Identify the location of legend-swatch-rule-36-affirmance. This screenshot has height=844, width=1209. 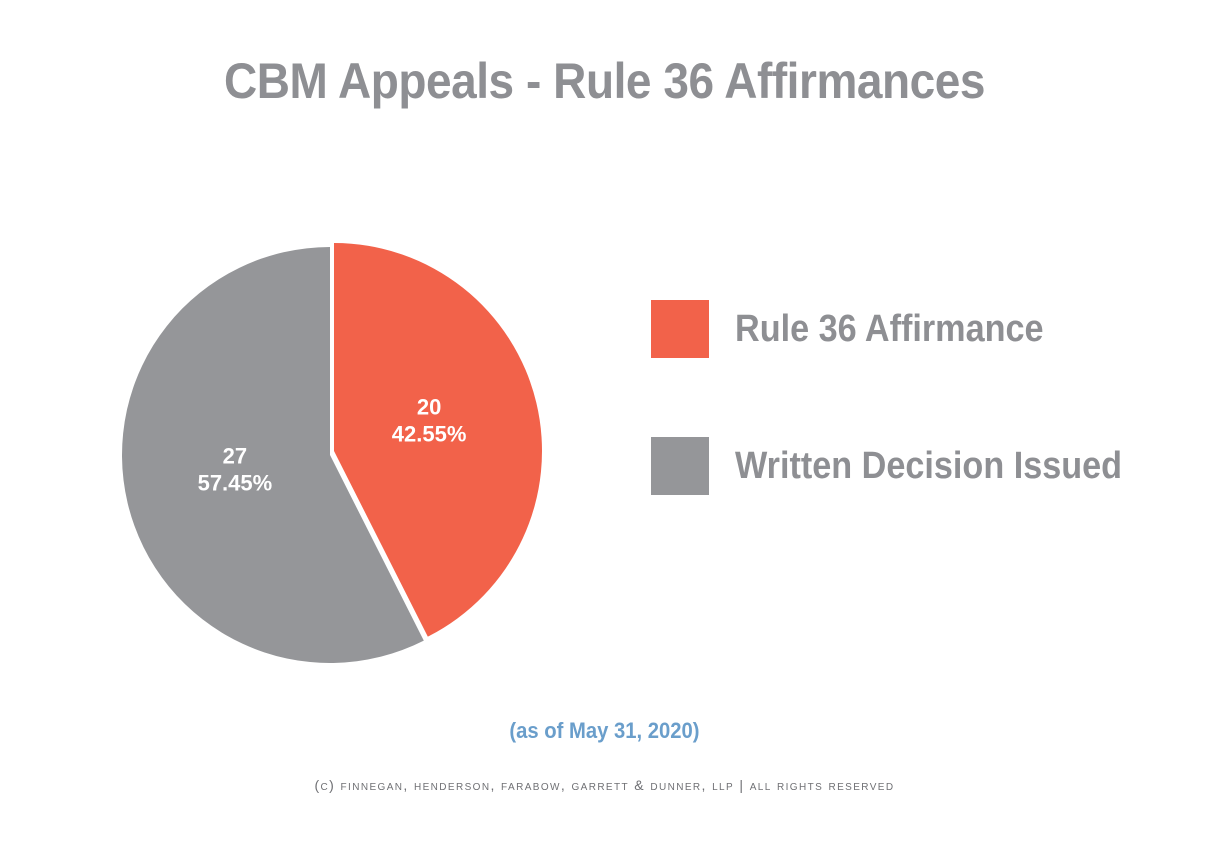
(680, 329).